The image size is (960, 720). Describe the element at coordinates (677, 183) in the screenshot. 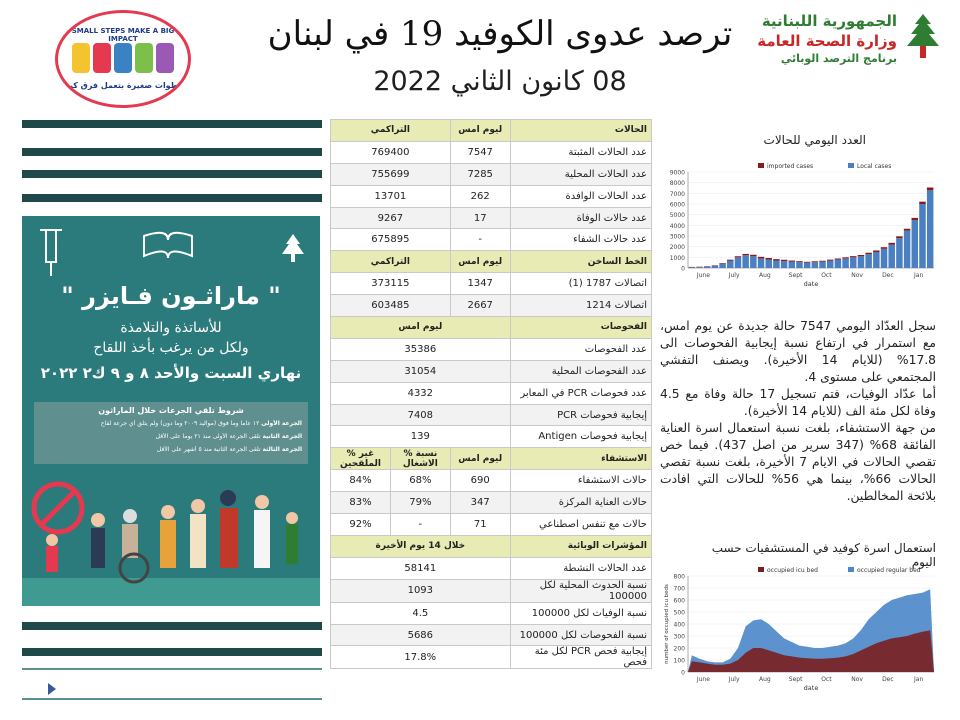

I see `y-tick-label: 8000` at that location.